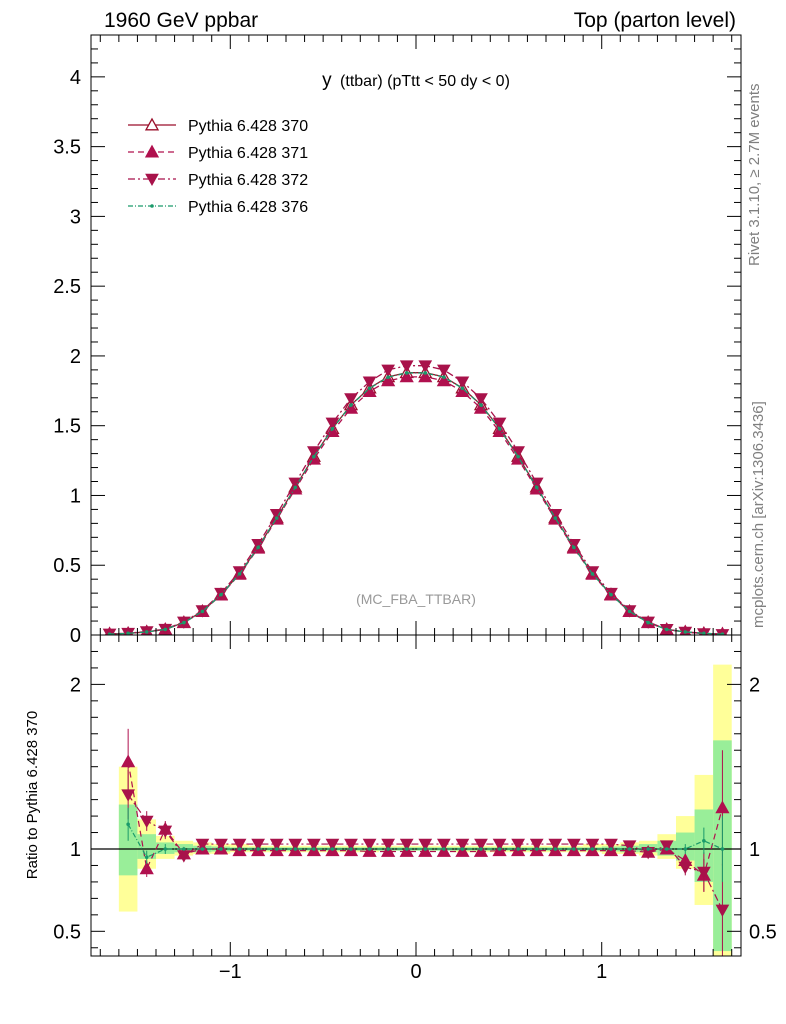  Describe the element at coordinates (75, 685) in the screenshot. I see `ratio-y-tick-label-left-2: 2` at that location.